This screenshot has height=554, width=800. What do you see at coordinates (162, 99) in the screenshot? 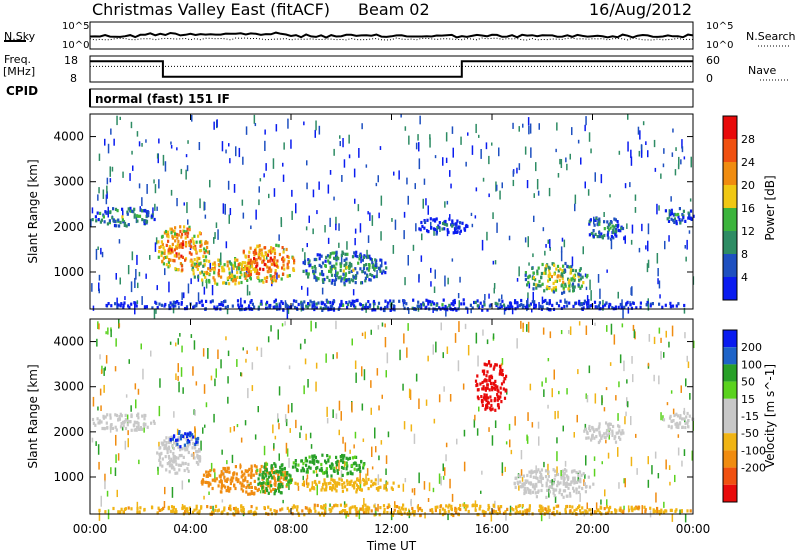
I see `cpid-value: normal (fast) 151 IF` at bounding box center [162, 99].